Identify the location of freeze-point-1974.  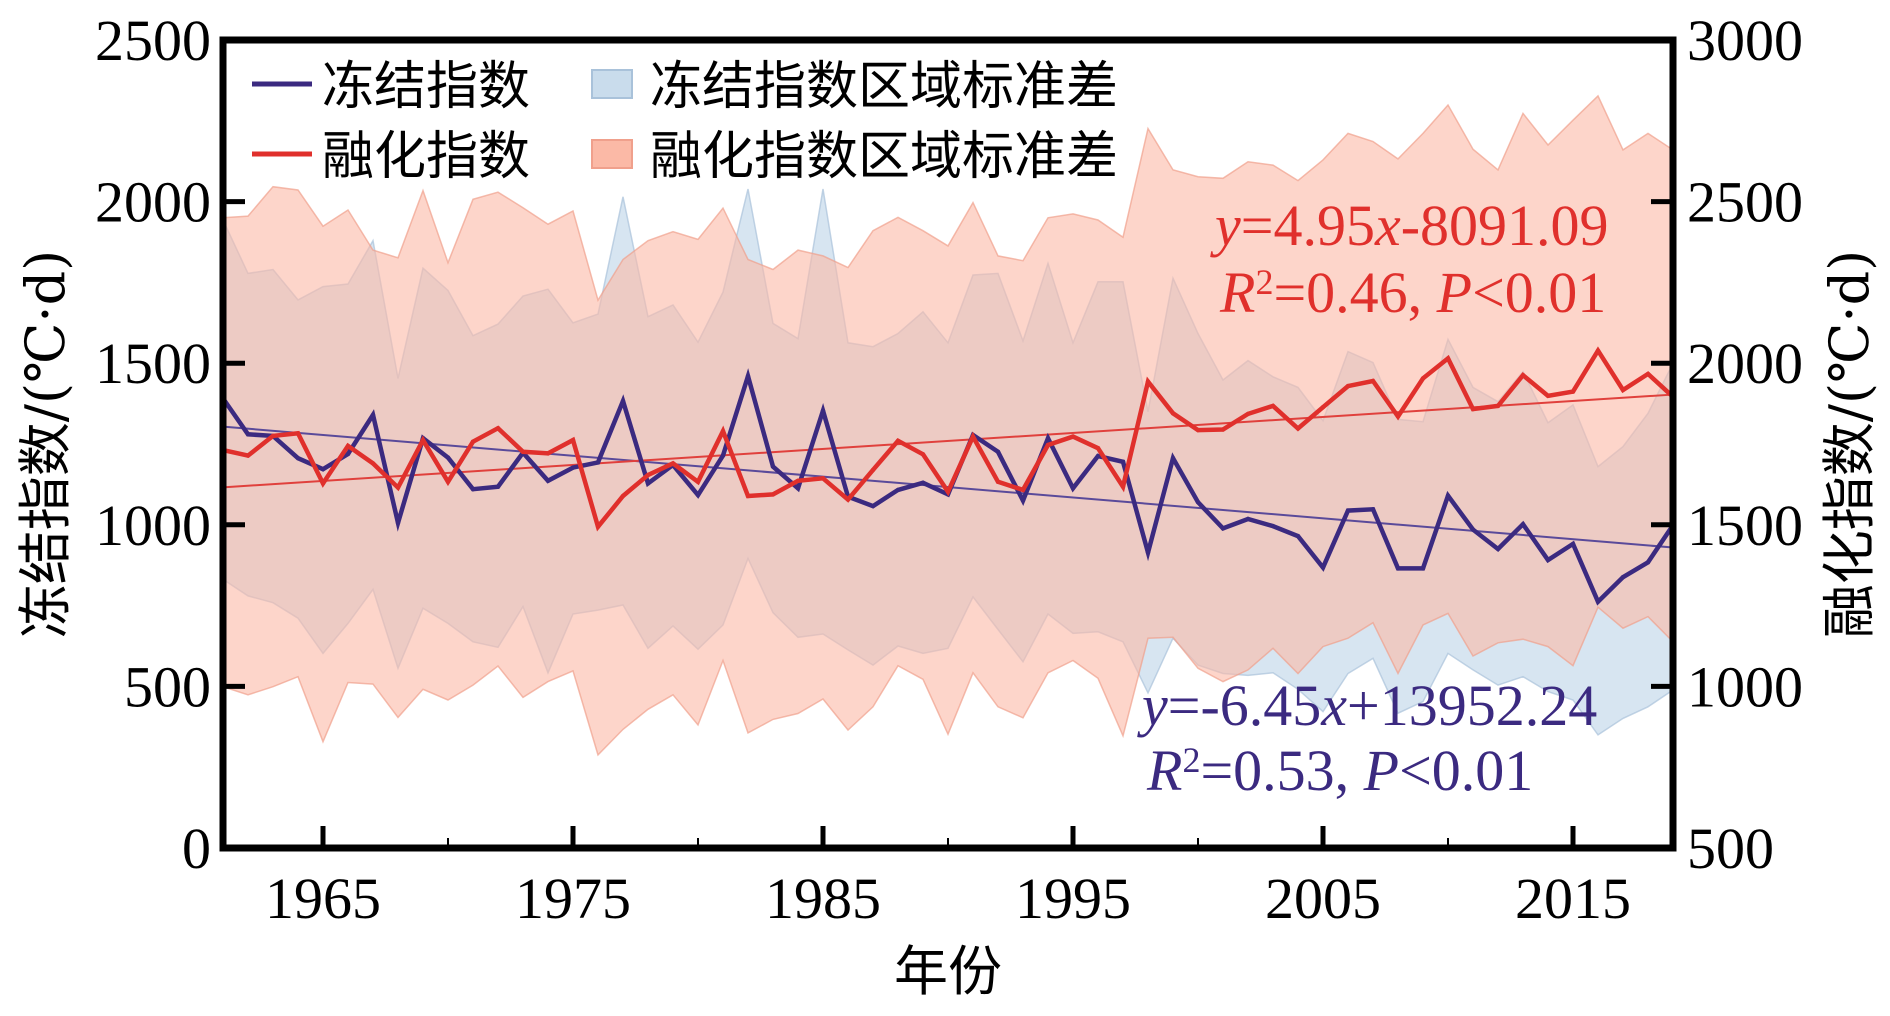
(548, 480).